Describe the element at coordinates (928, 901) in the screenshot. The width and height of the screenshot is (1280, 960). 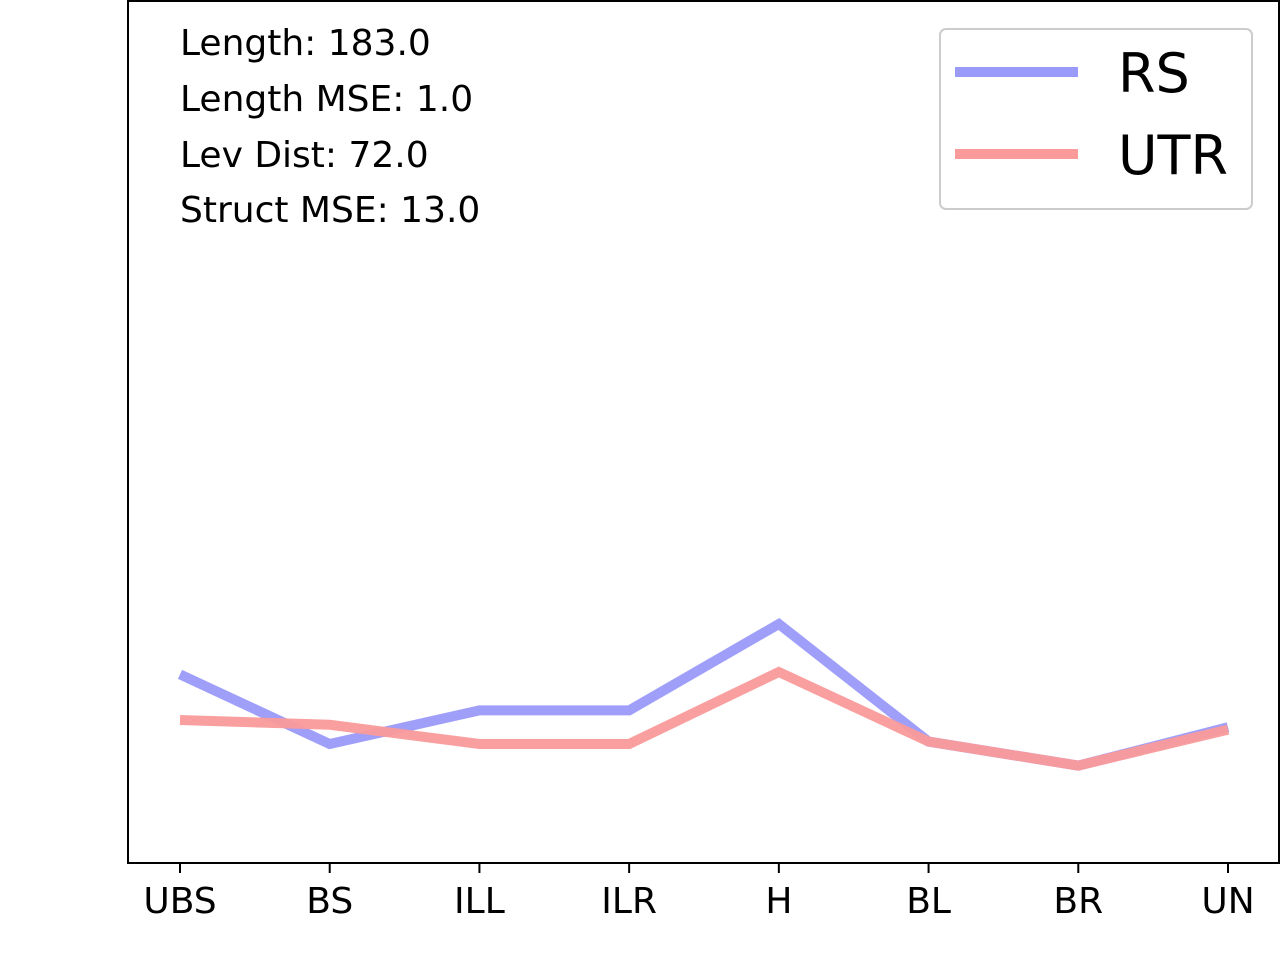
I see `x-tick-label-bl: BL` at that location.